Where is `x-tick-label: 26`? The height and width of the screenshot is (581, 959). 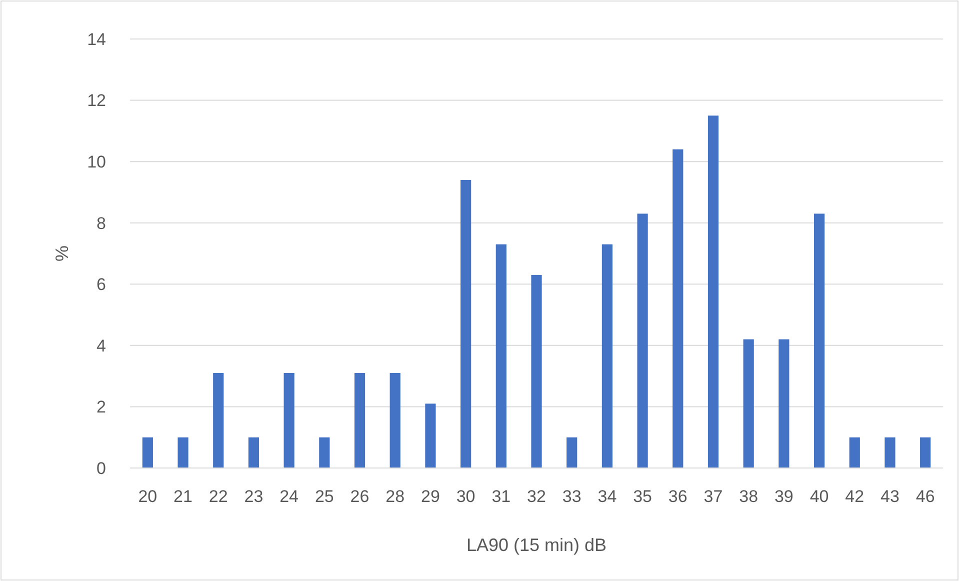
x-tick-label: 26 is located at coordinates (360, 496).